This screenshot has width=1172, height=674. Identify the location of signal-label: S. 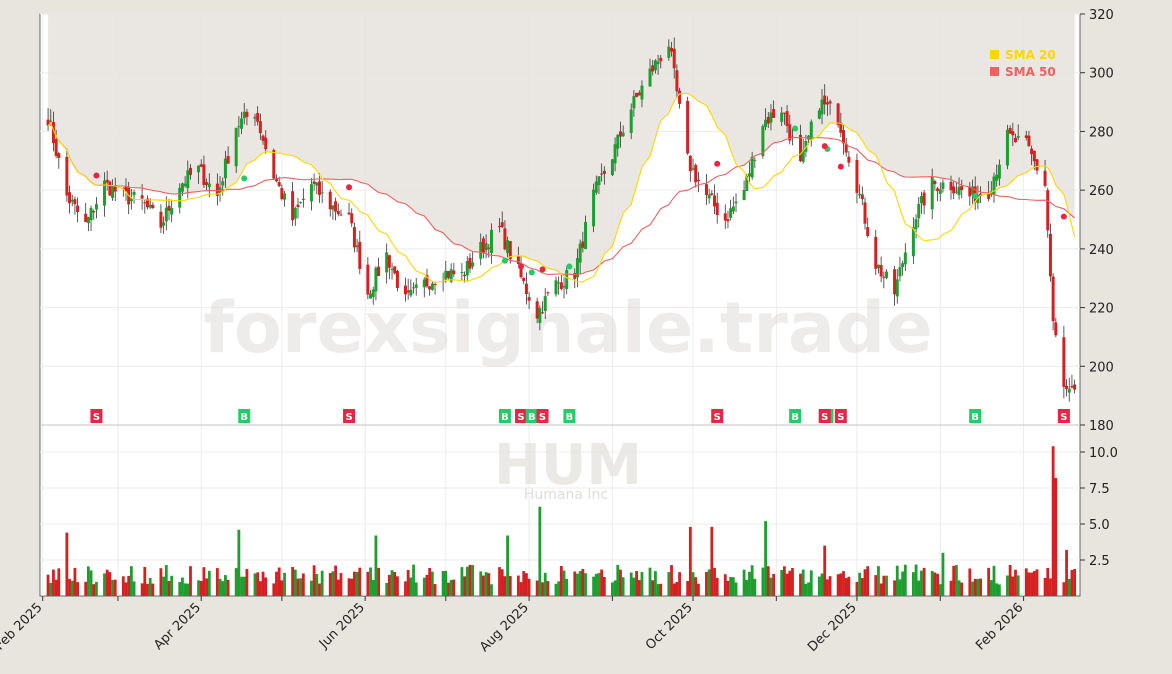
(520, 417).